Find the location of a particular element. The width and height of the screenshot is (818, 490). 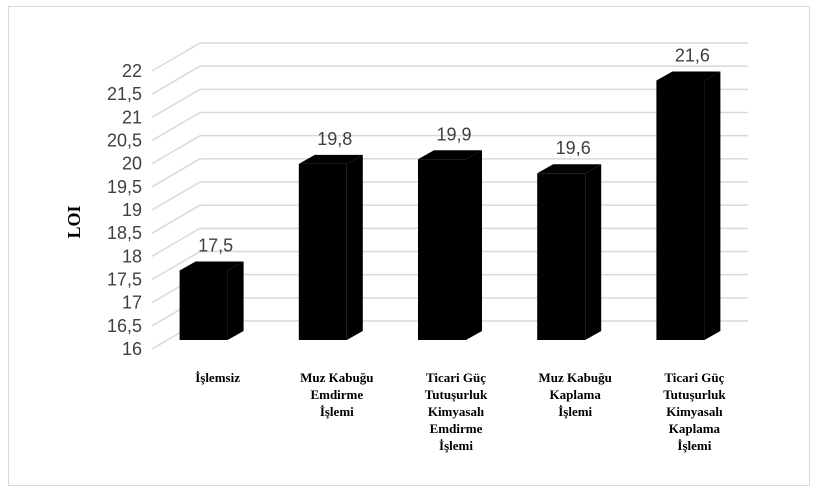

y-tick-label: 21,5 is located at coordinates (124, 94).